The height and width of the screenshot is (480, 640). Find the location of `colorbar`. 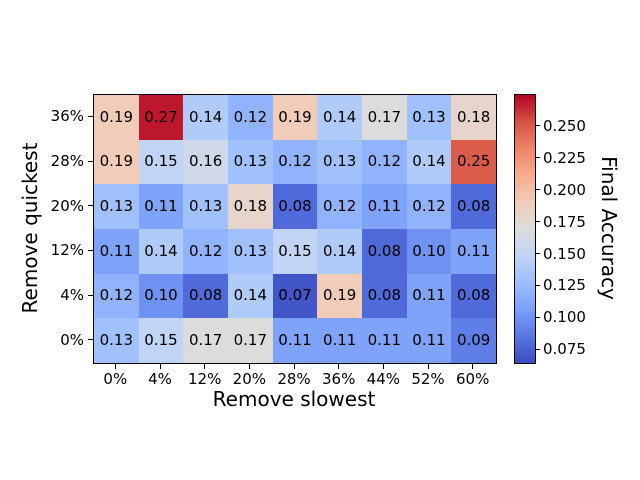

colorbar is located at coordinates (525, 229).